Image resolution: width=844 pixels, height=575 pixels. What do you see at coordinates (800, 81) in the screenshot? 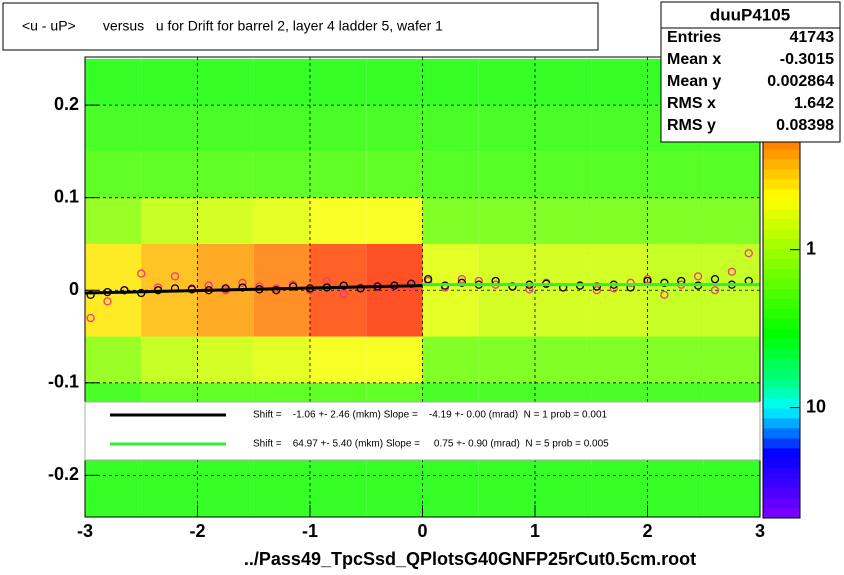
I see `stats-value: 0.002864` at bounding box center [800, 81].